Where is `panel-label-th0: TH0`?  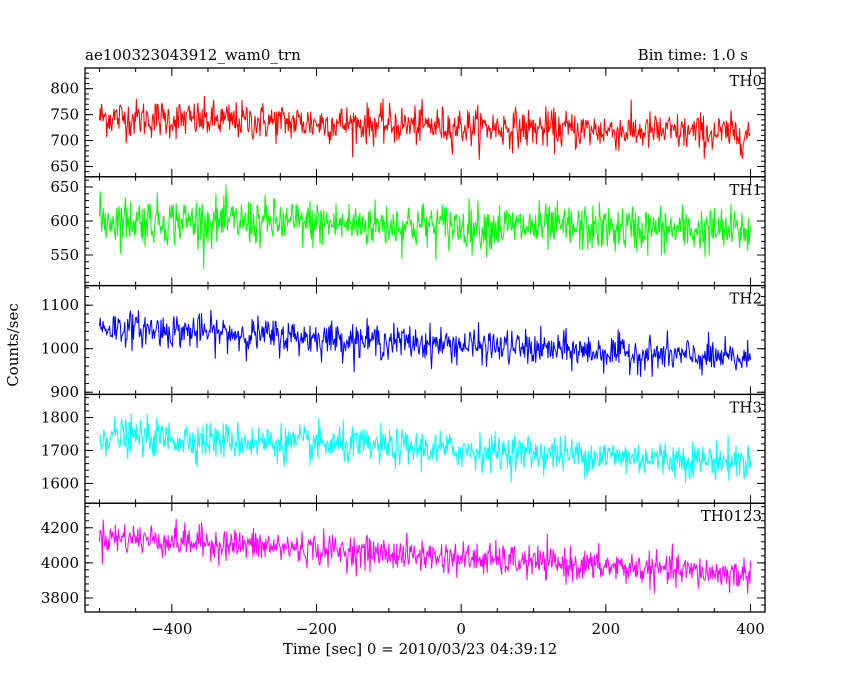 panel-label-th0: TH0 is located at coordinates (745, 81).